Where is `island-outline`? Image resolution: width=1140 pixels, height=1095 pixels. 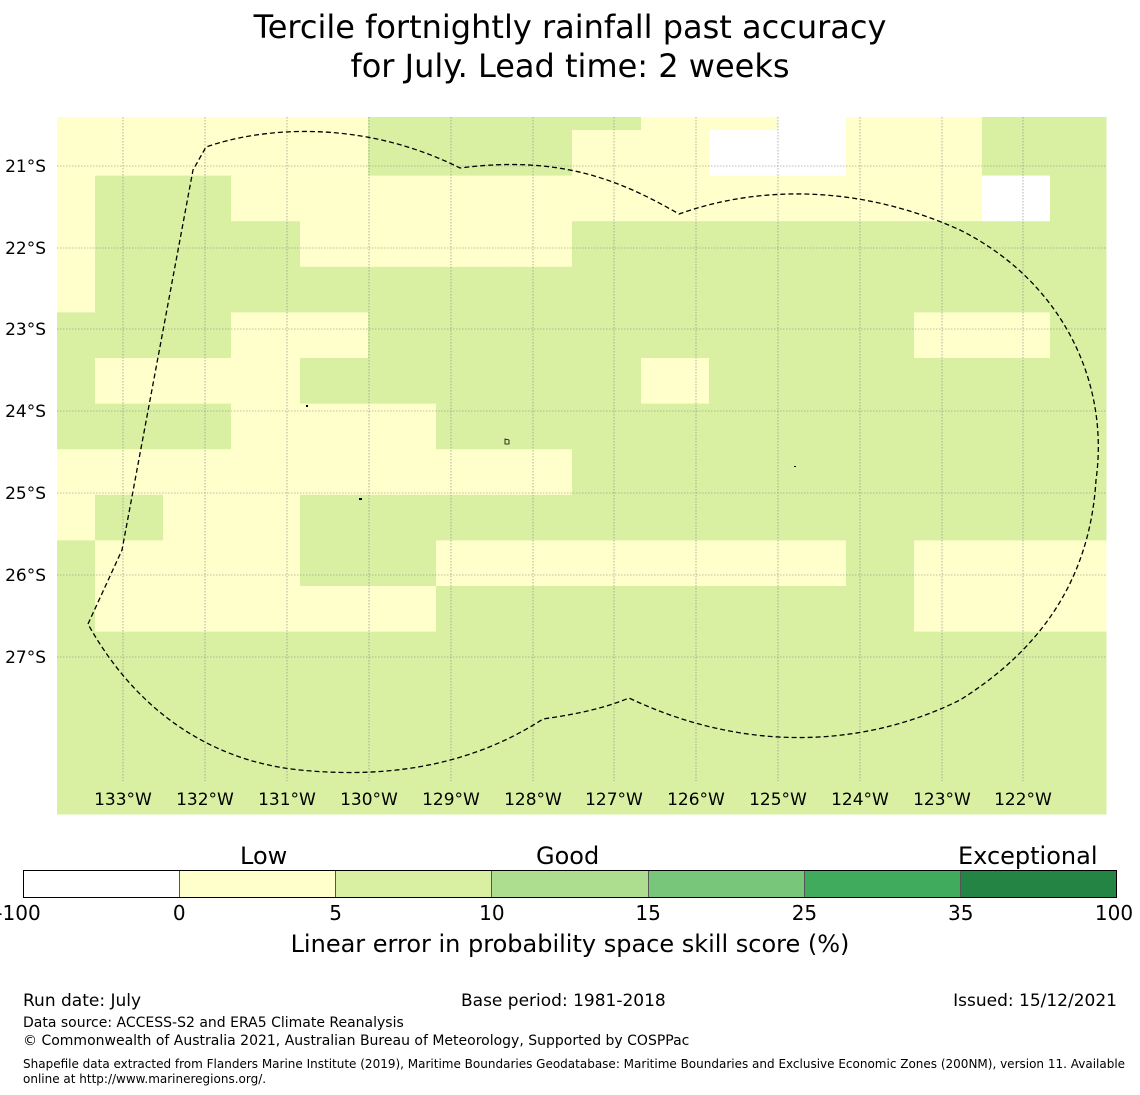 island-outline is located at coordinates (507, 441).